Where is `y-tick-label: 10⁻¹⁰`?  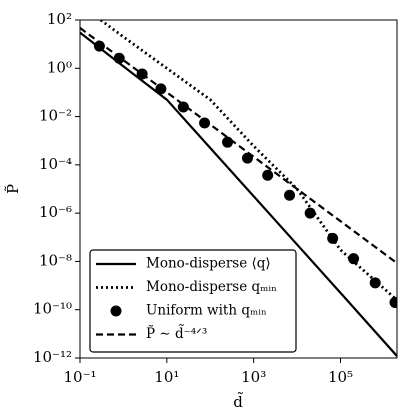 y-tick-label: 10⁻¹⁰ is located at coordinates (52, 309).